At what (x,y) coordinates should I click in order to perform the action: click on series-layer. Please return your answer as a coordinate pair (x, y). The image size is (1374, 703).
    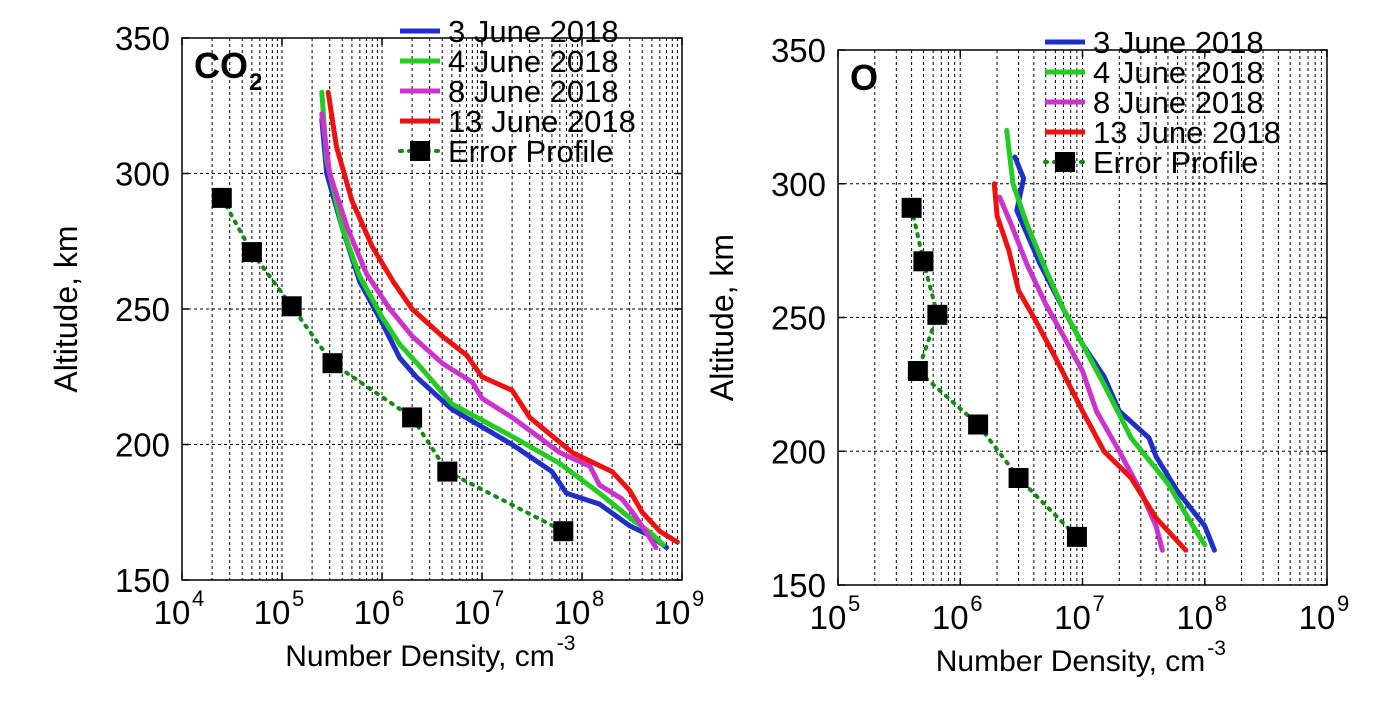
    Looking at the image, I should click on (1059, 340).